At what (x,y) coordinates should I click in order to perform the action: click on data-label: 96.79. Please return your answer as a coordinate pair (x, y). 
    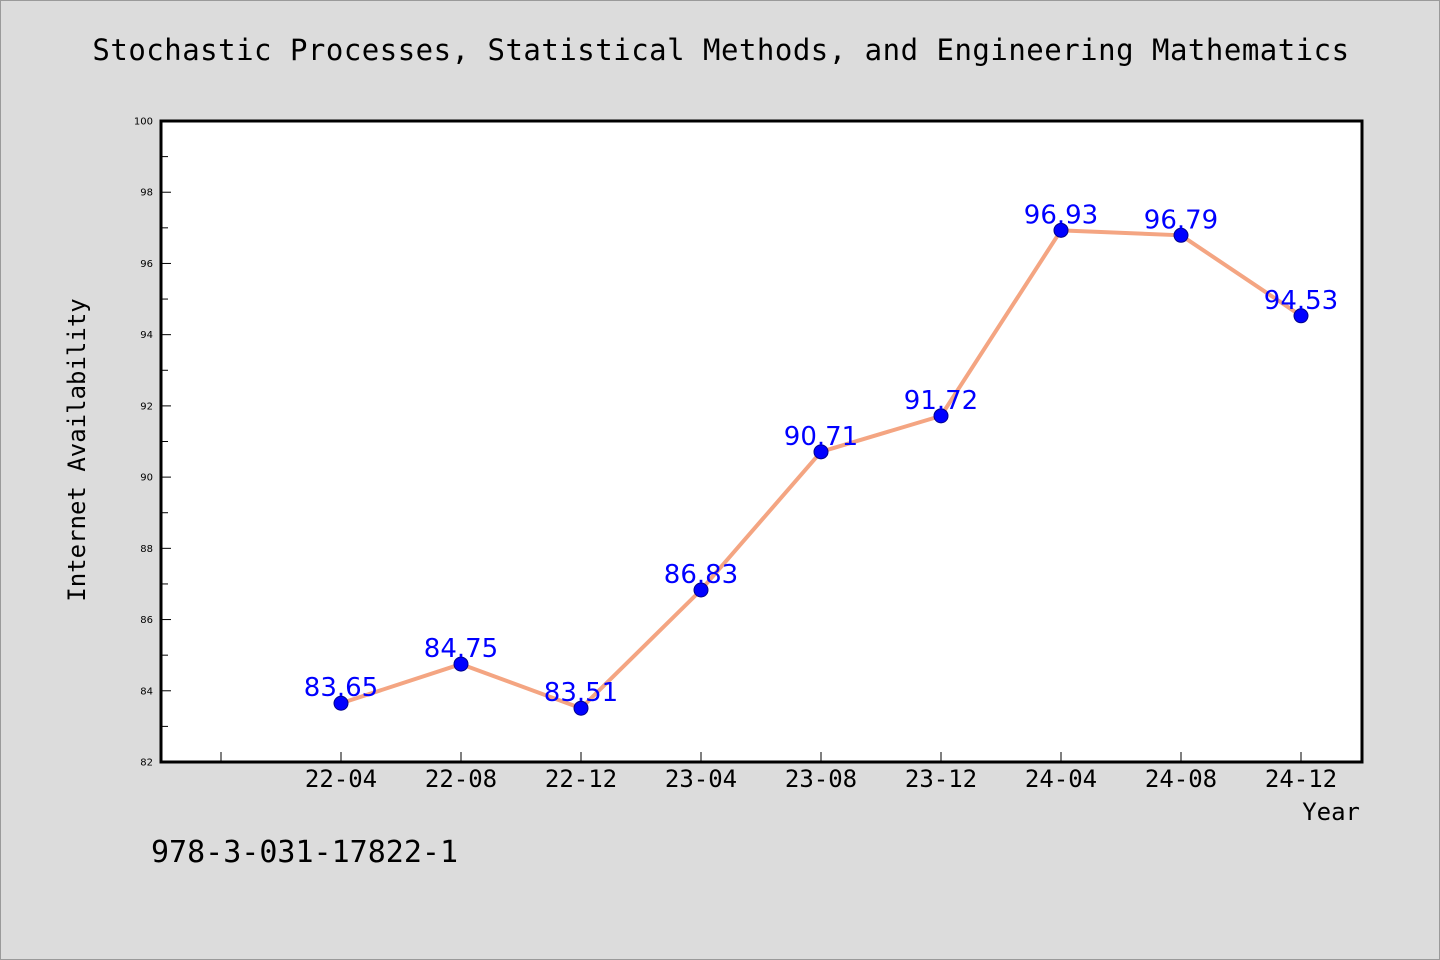
    Looking at the image, I should click on (1181, 220).